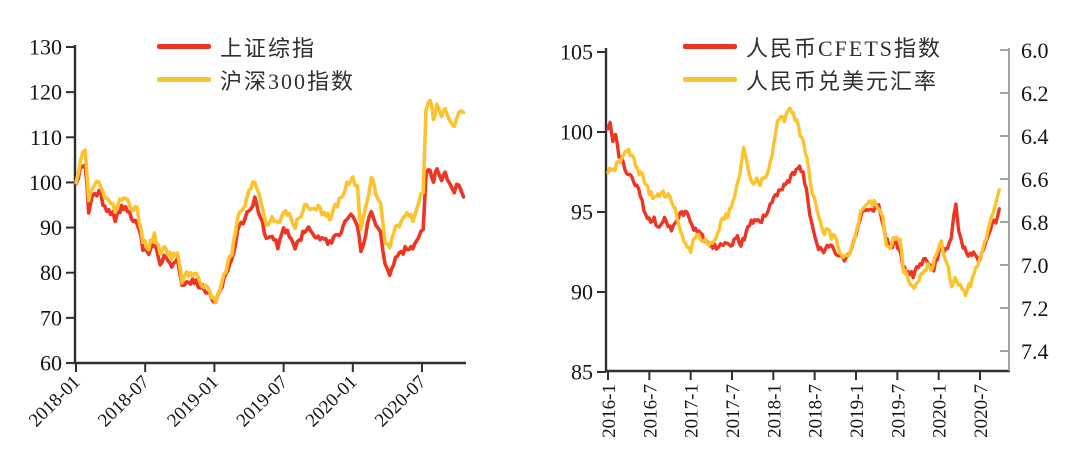  Describe the element at coordinates (857, 411) in the screenshot. I see `x-tick-label: 2019-1` at that location.